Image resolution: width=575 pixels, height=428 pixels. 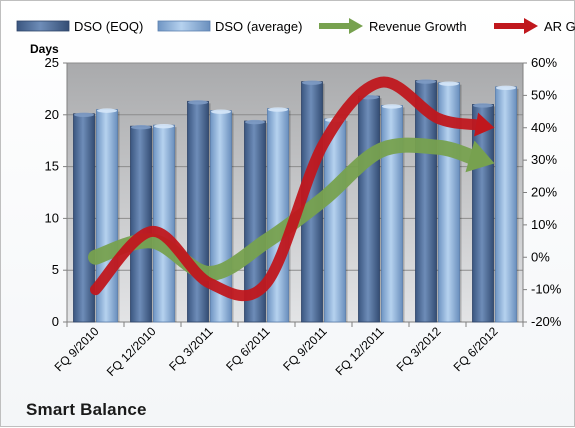 I want to click on y-tick-label: 0, so click(x=55, y=321).